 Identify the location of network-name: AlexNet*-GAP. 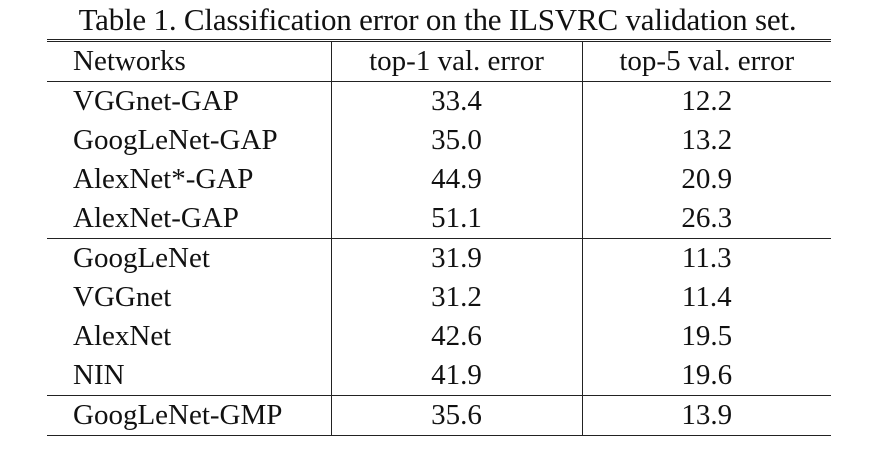
(163, 179).